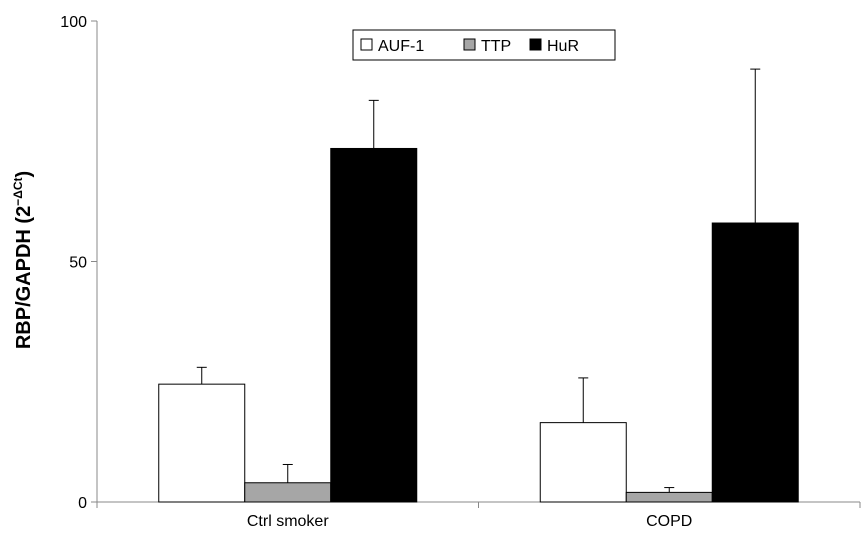 The width and height of the screenshot is (863, 533). Describe the element at coordinates (669, 521) in the screenshot. I see `x-category-label: COPD` at that location.